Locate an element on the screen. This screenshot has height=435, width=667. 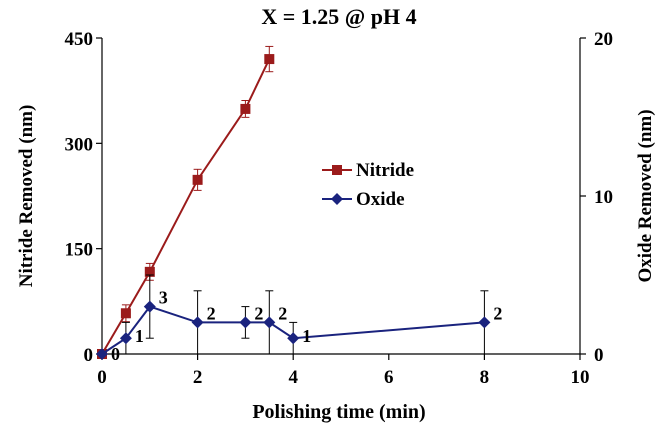
y-left-tick-label: 300 is located at coordinates (79, 144).